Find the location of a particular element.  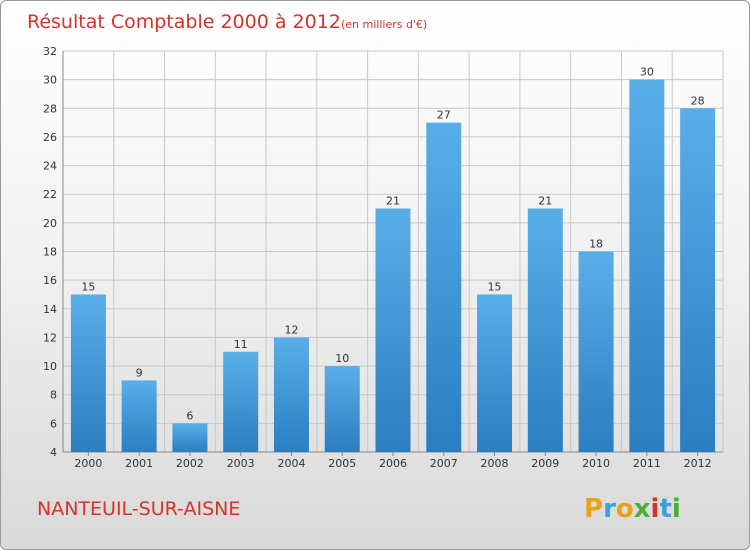

x-tick-label: 2008 is located at coordinates (495, 463).